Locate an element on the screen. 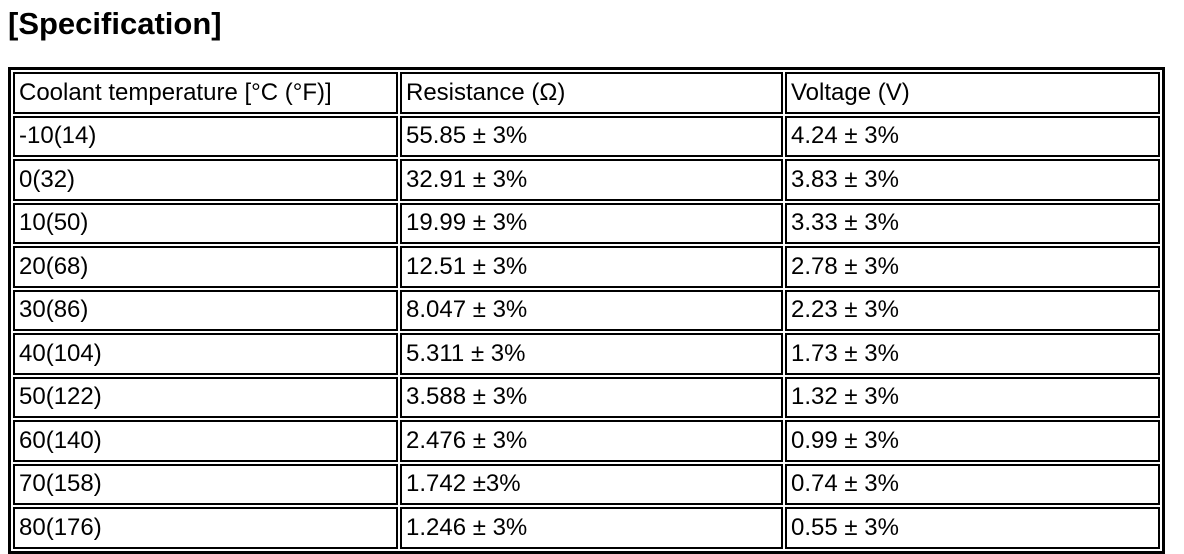  header-cell: Coolant temperature [°C (°F)] is located at coordinates (205, 93).